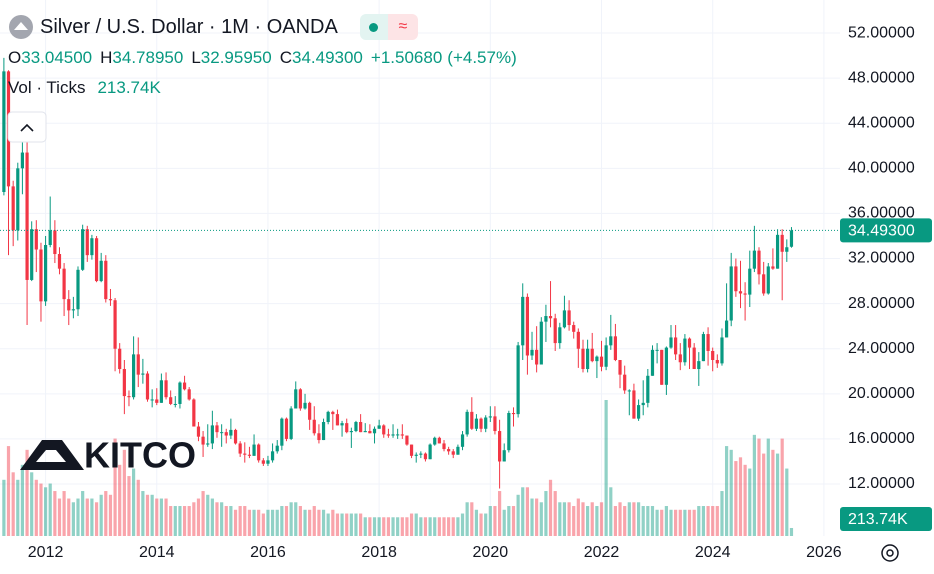 Image resolution: width=934 pixels, height=574 pixels. What do you see at coordinates (148, 57) in the screenshot?
I see `legend-value: 34.78950` at bounding box center [148, 57].